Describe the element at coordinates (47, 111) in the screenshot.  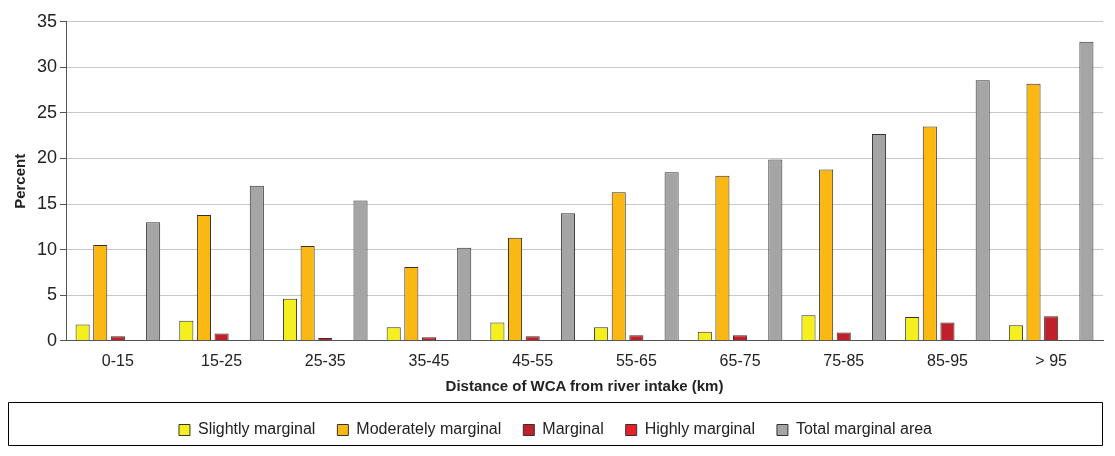
I see `y-tick-label: 25` at that location.